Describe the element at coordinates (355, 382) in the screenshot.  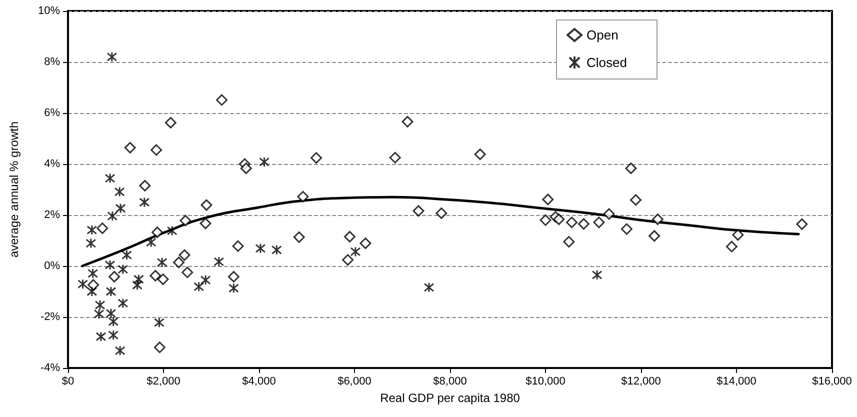
I see `x-tick-label: $6,000` at that location.